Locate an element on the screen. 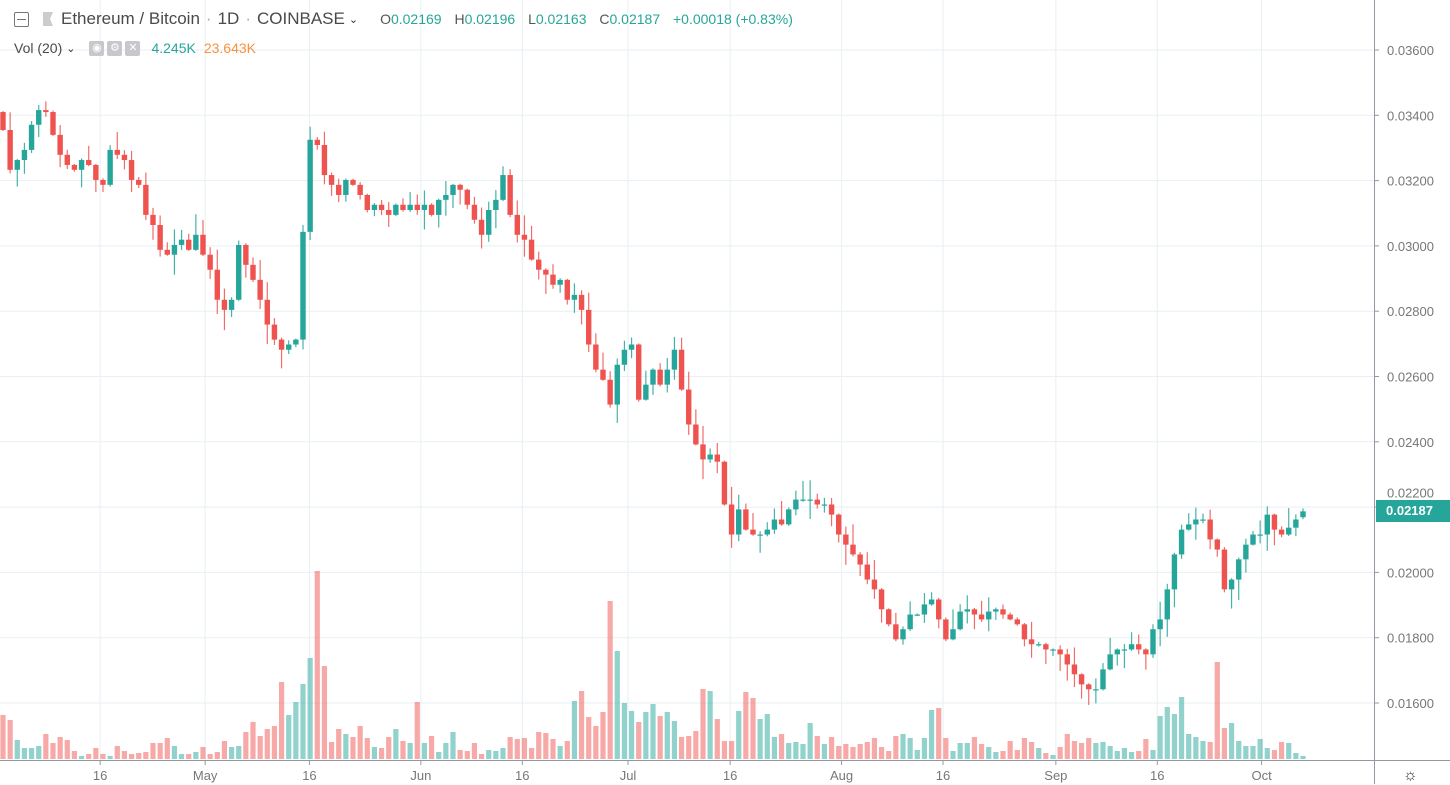  settings-icon: ☼ is located at coordinates (1410, 775).